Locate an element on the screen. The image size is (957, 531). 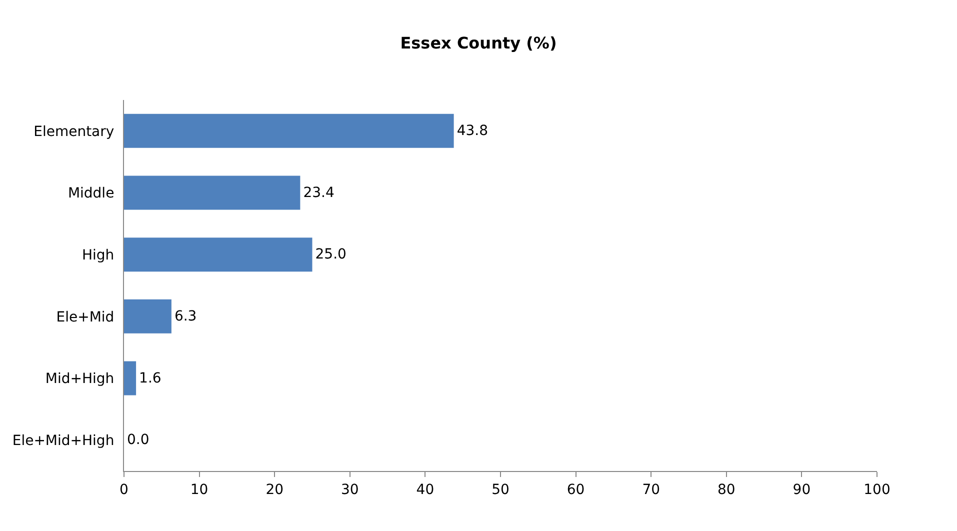
data-label: 25.0 is located at coordinates (330, 254).